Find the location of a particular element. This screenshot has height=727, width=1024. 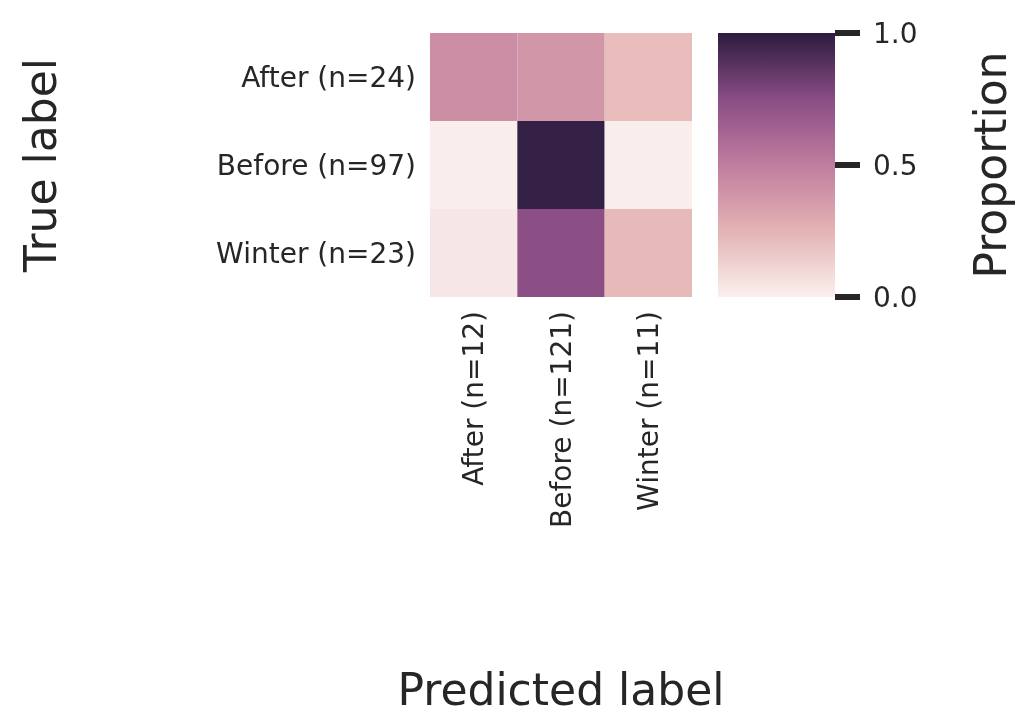

y-tick-label: Before (n=97) is located at coordinates (316, 165).